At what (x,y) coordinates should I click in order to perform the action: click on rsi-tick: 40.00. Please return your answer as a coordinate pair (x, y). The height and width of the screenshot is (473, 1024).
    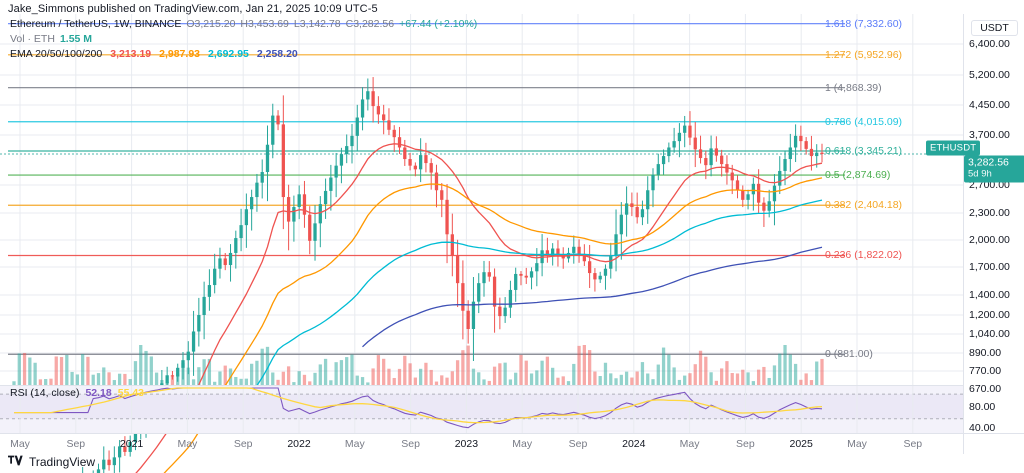
    Looking at the image, I should click on (982, 428).